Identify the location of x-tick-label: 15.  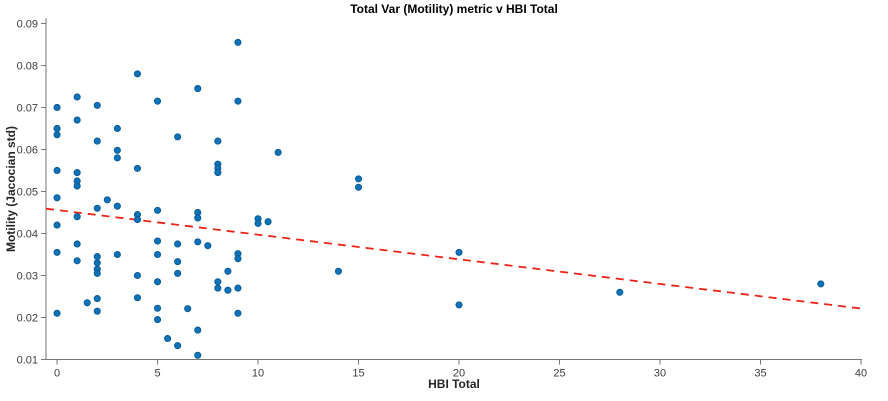
(358, 374).